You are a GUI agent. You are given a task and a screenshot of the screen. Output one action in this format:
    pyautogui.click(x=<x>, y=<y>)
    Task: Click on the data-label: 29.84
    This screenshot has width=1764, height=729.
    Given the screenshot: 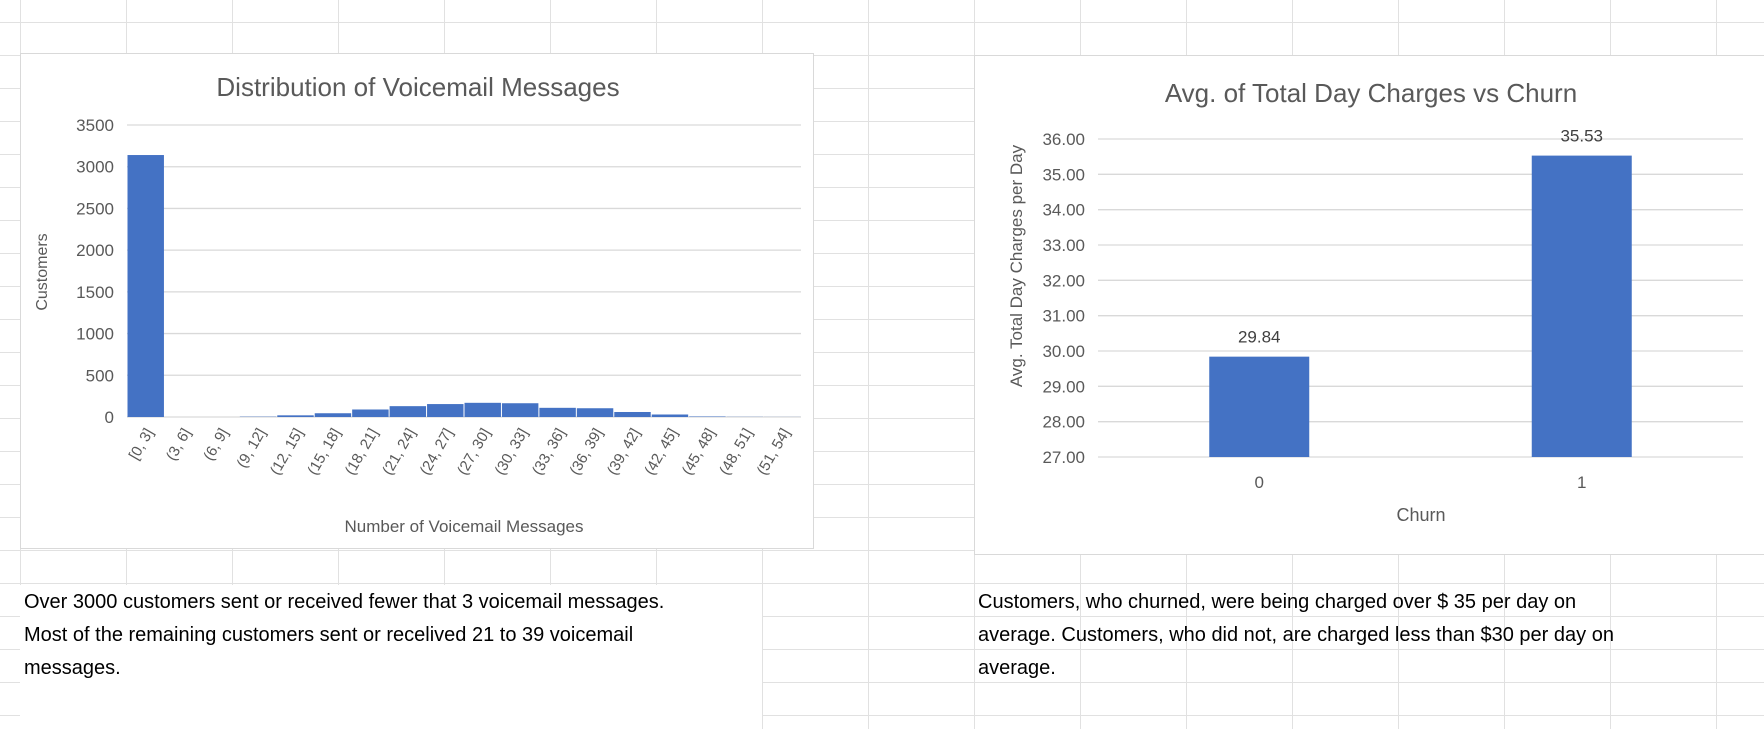 What is the action you would take?
    pyautogui.click(x=1259, y=337)
    